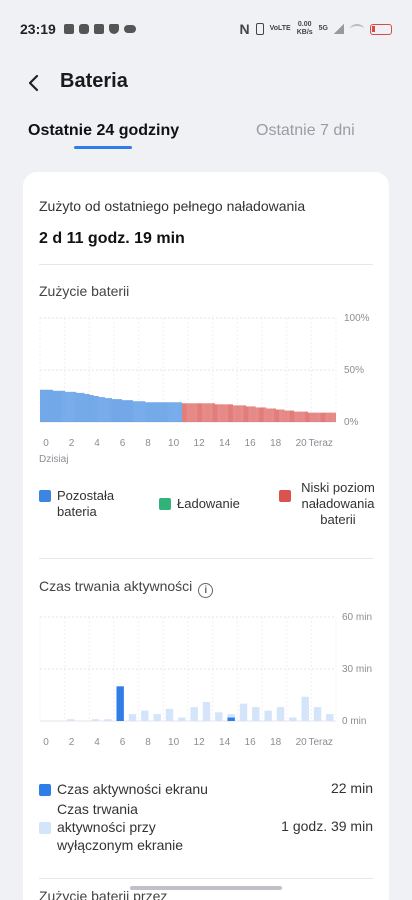  Describe the element at coordinates (304, 24) in the screenshot. I see `network-speed-value: 0.00` at that location.